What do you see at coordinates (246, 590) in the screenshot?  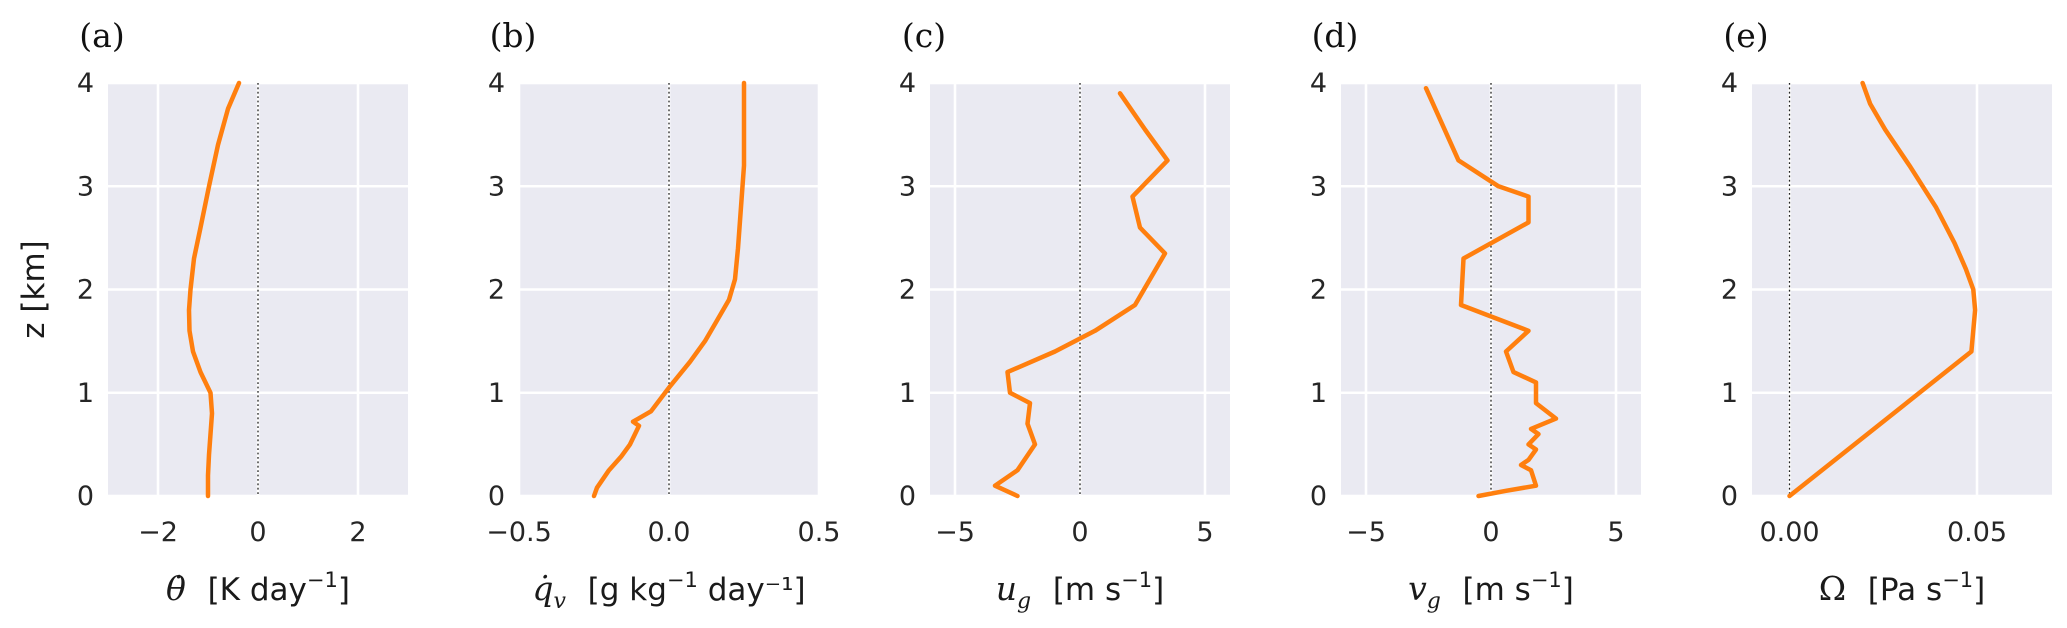 I see `x-axis-unit: [K day` at bounding box center [246, 590].